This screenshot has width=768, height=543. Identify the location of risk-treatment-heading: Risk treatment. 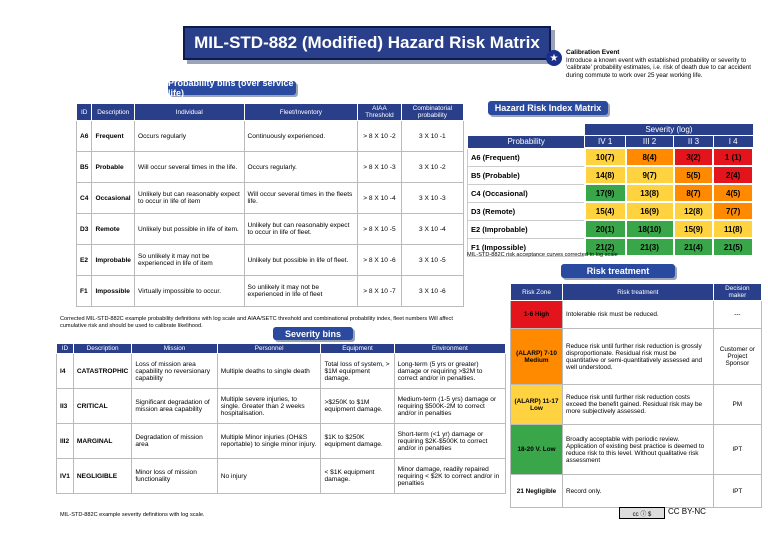
(618, 271).